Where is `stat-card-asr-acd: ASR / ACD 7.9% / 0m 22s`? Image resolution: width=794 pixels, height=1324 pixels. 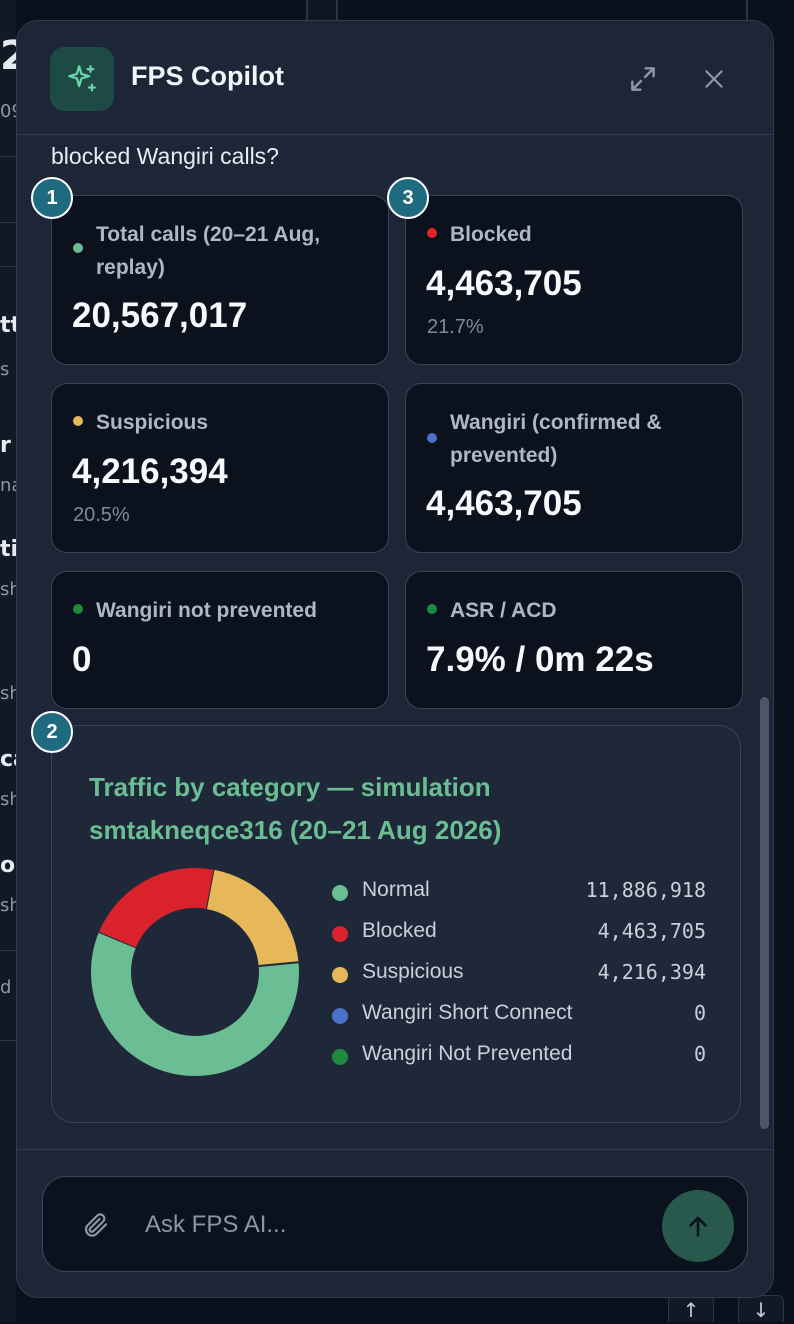 stat-card-asr-acd: ASR / ACD 7.9% / 0m 22s is located at coordinates (574, 640).